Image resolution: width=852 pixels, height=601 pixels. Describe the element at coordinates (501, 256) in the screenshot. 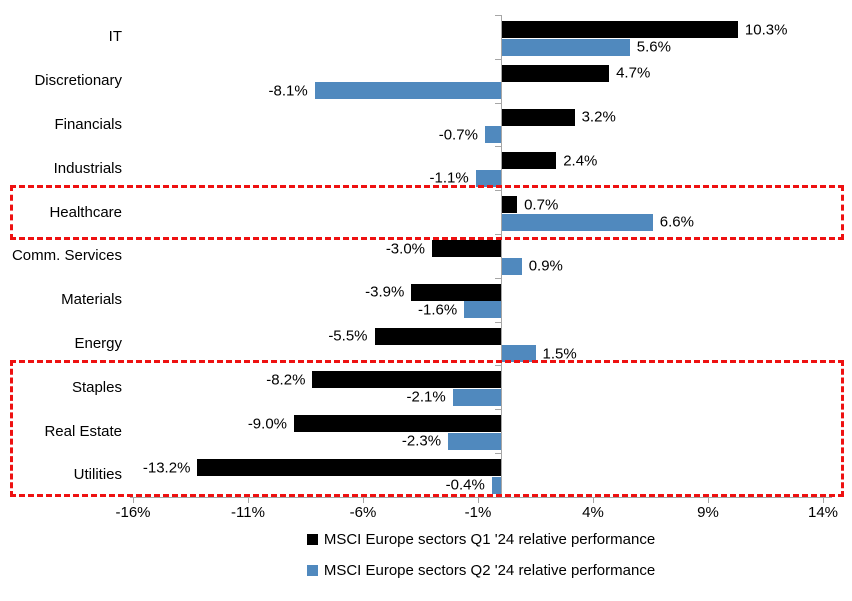

I see `category-axis-line` at that location.